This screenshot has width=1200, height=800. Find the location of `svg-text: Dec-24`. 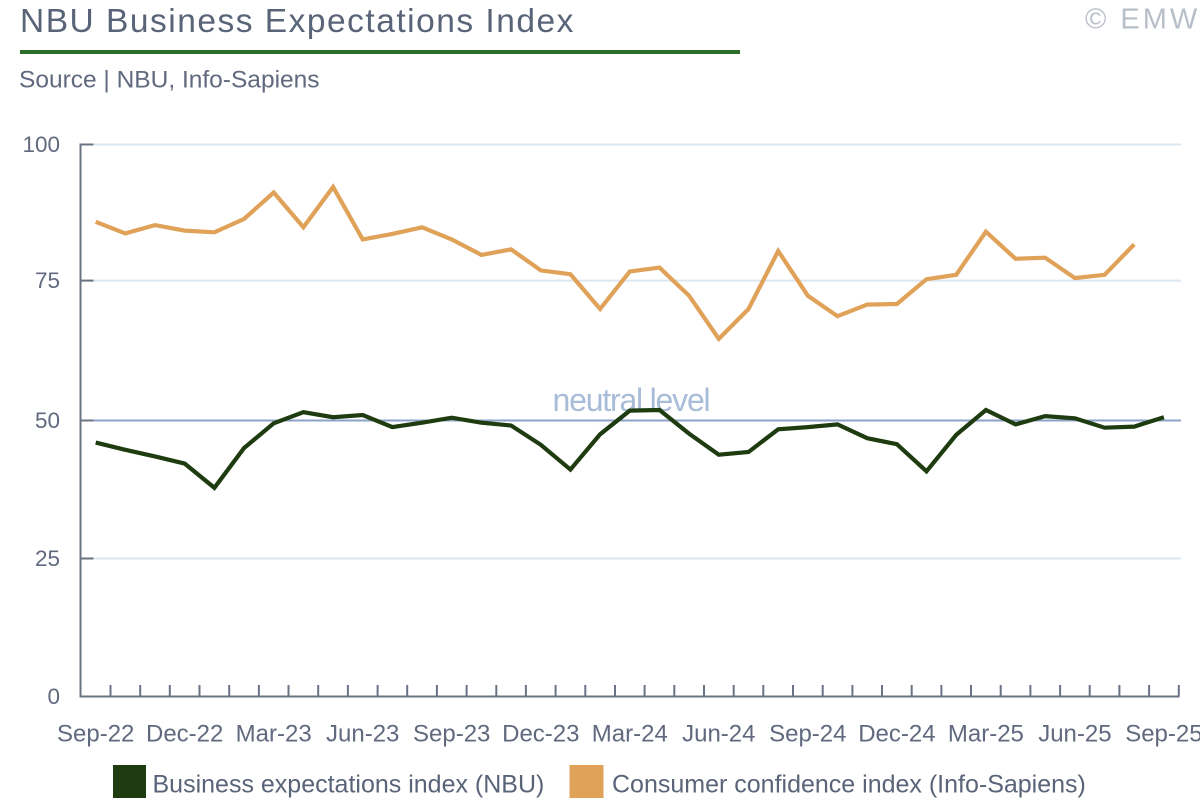

svg-text: Dec-24 is located at coordinates (896, 734).